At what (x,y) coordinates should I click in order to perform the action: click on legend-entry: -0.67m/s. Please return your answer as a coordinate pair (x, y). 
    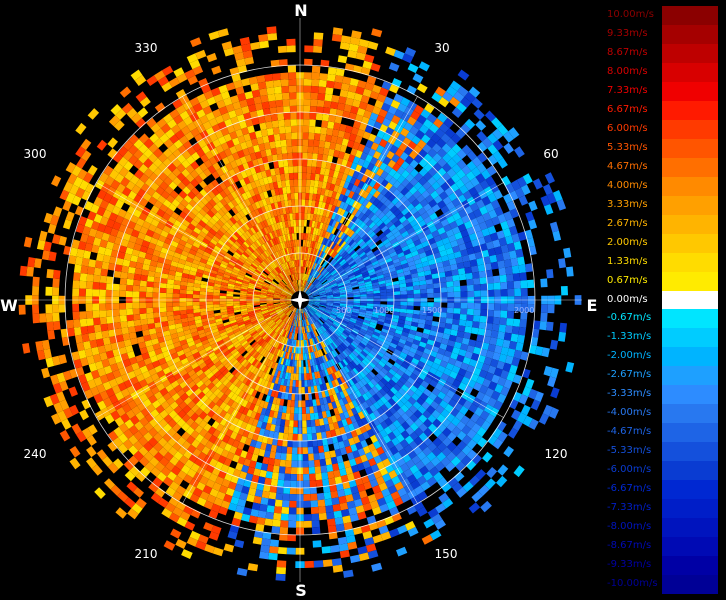
    Looking at the image, I should click on (663, 319).